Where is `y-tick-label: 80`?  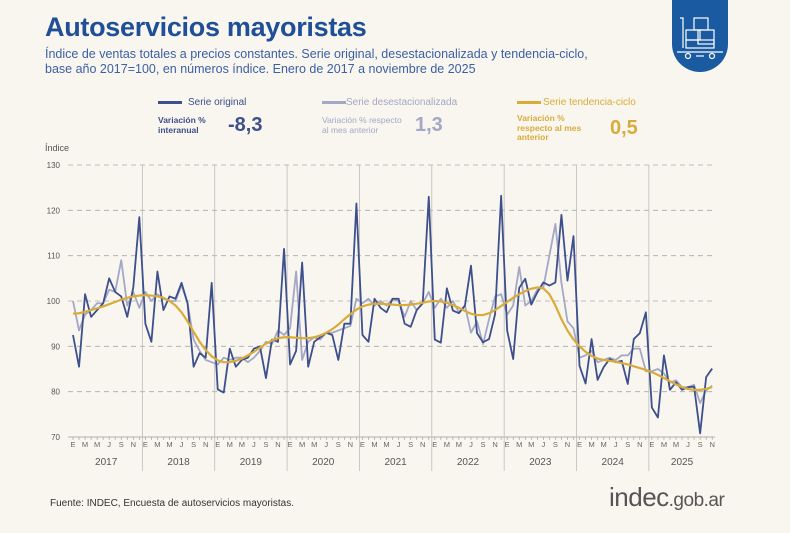
y-tick-label: 80 is located at coordinates (55, 392).